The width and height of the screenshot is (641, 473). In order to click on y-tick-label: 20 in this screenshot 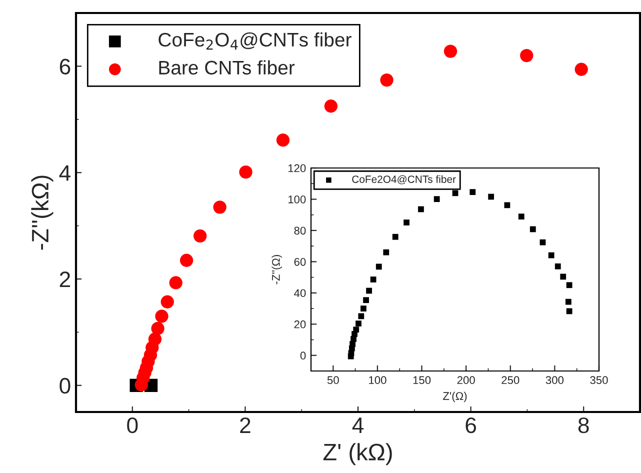, I will do `click(300, 324)`.